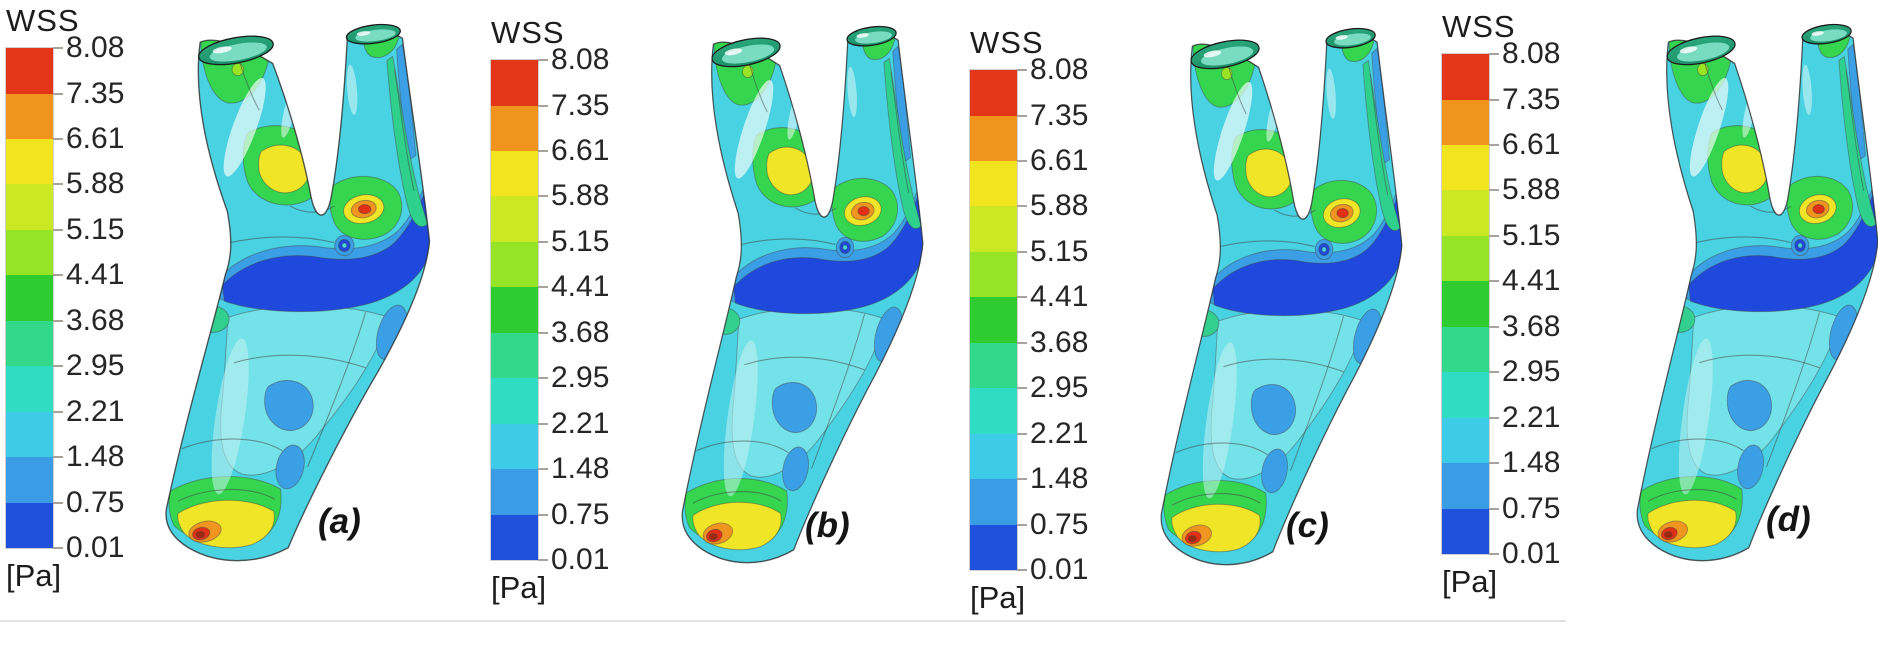 This screenshot has height=645, width=1878. What do you see at coordinates (580, 514) in the screenshot?
I see `colorbar-tick-label: 0.75` at bounding box center [580, 514].